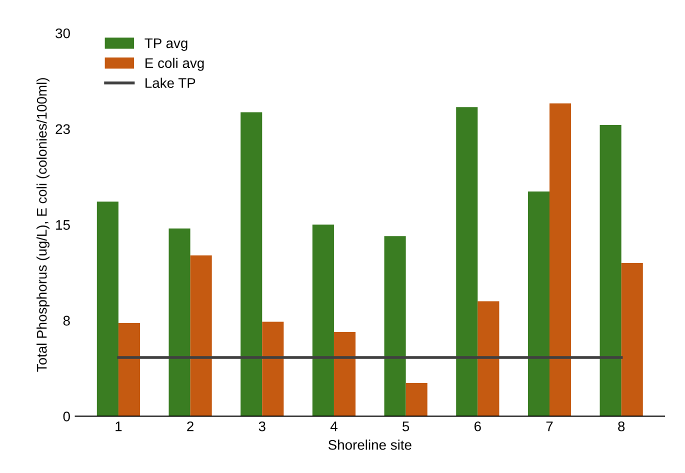 The image size is (685, 473). Describe the element at coordinates (63, 225) in the screenshot. I see `y-tick-label: 15` at that location.